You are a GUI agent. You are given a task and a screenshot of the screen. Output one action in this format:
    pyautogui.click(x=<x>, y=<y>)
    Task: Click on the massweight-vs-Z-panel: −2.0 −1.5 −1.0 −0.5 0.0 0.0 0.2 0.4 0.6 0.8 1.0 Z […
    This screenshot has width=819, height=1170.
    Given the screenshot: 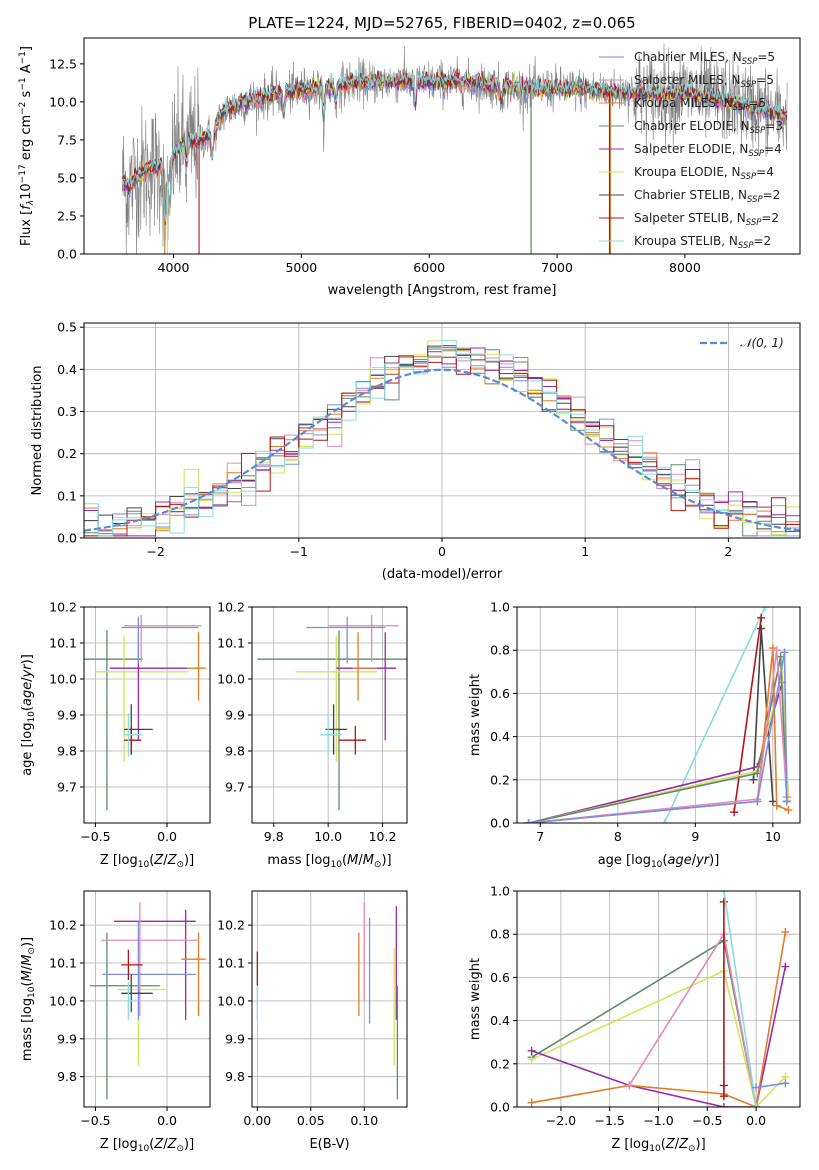 What is the action you would take?
    pyautogui.click(x=634, y=1019)
    